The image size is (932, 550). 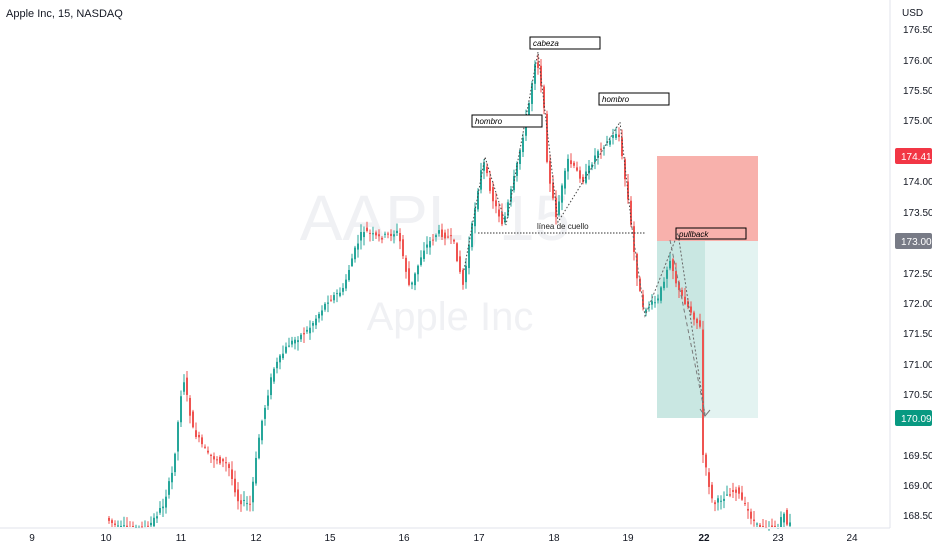 I want to click on price-badge-stop-label: 174.41, so click(x=916, y=157).